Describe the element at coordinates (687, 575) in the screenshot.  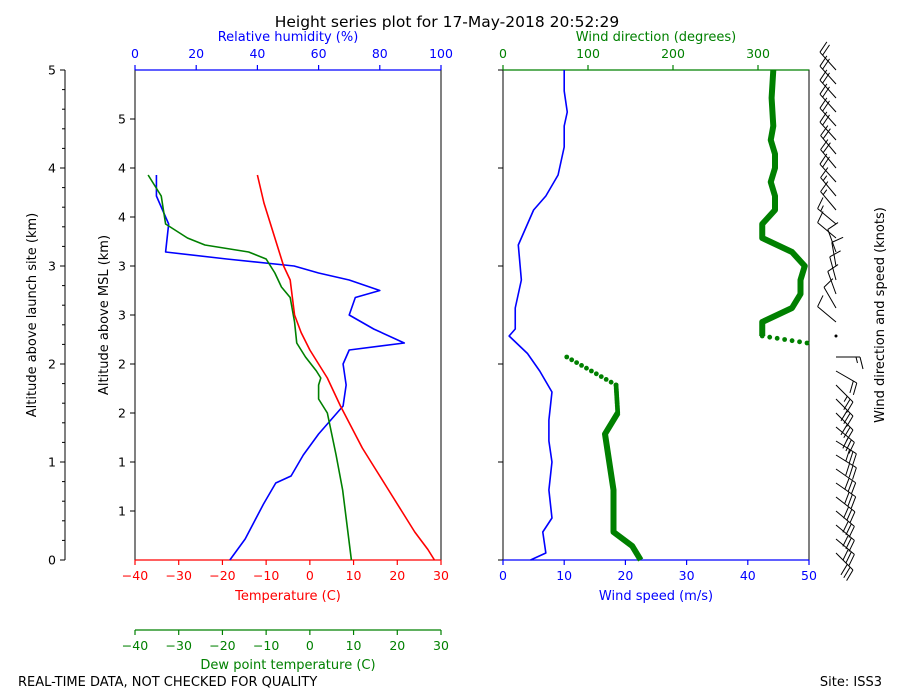
I see `wind-speed-tick-label: 30` at that location.